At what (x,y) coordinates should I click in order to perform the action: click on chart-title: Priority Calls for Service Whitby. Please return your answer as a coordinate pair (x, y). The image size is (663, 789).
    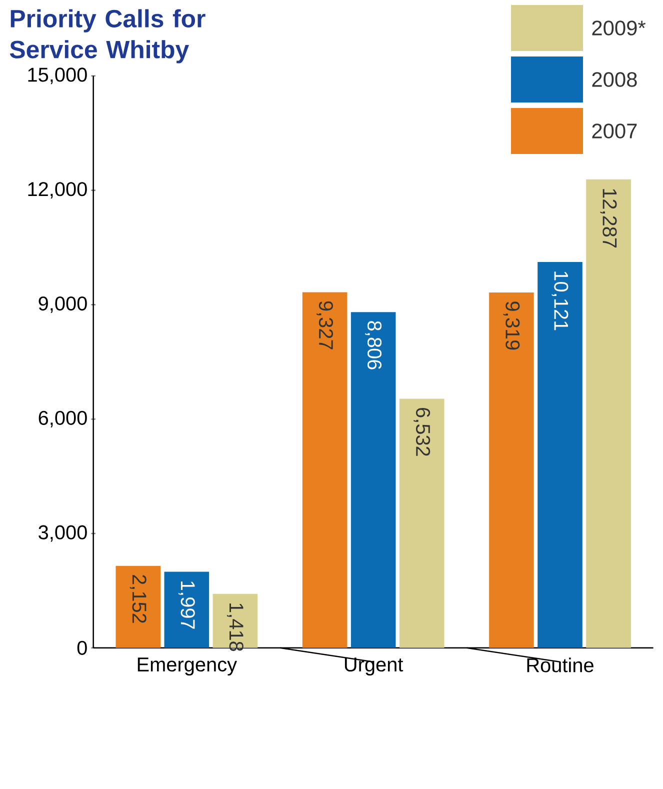
    Looking at the image, I should click on (108, 36).